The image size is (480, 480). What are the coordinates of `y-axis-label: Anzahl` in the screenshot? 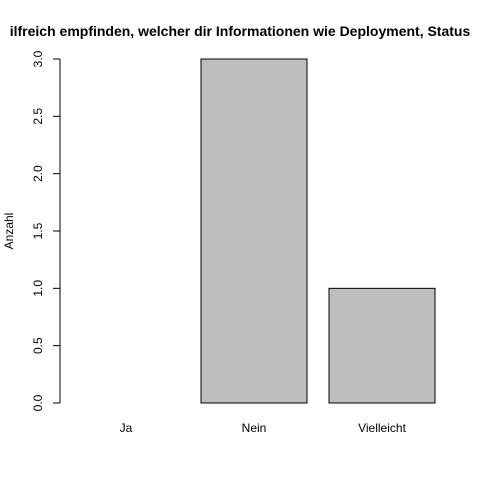 It's located at (9, 231).